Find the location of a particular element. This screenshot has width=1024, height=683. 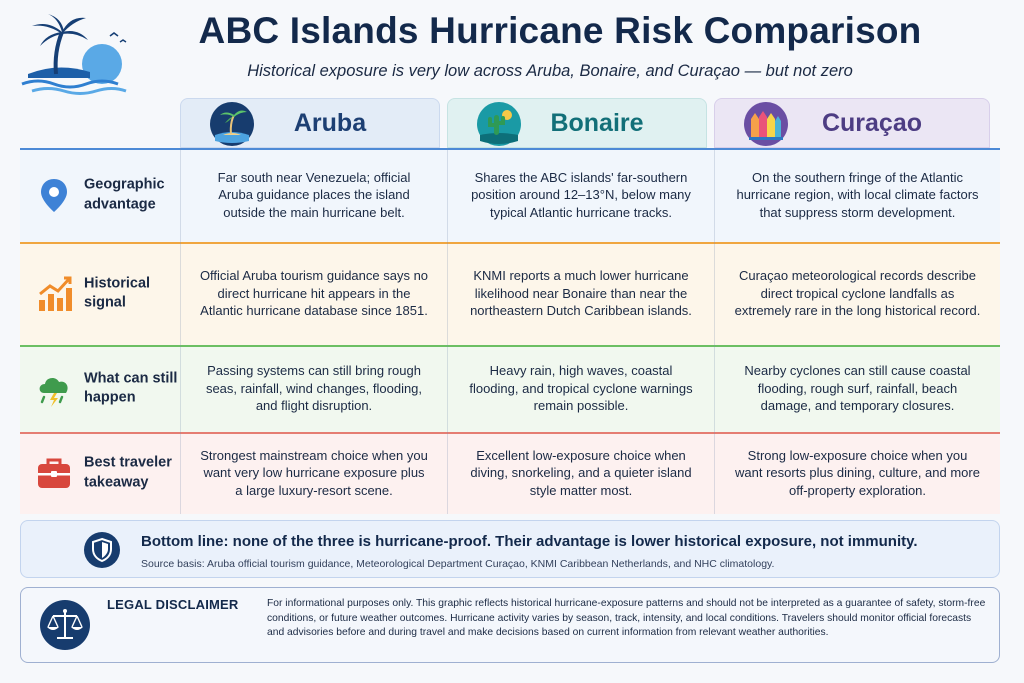

column-name-bonaire: Bonaire is located at coordinates (597, 122).